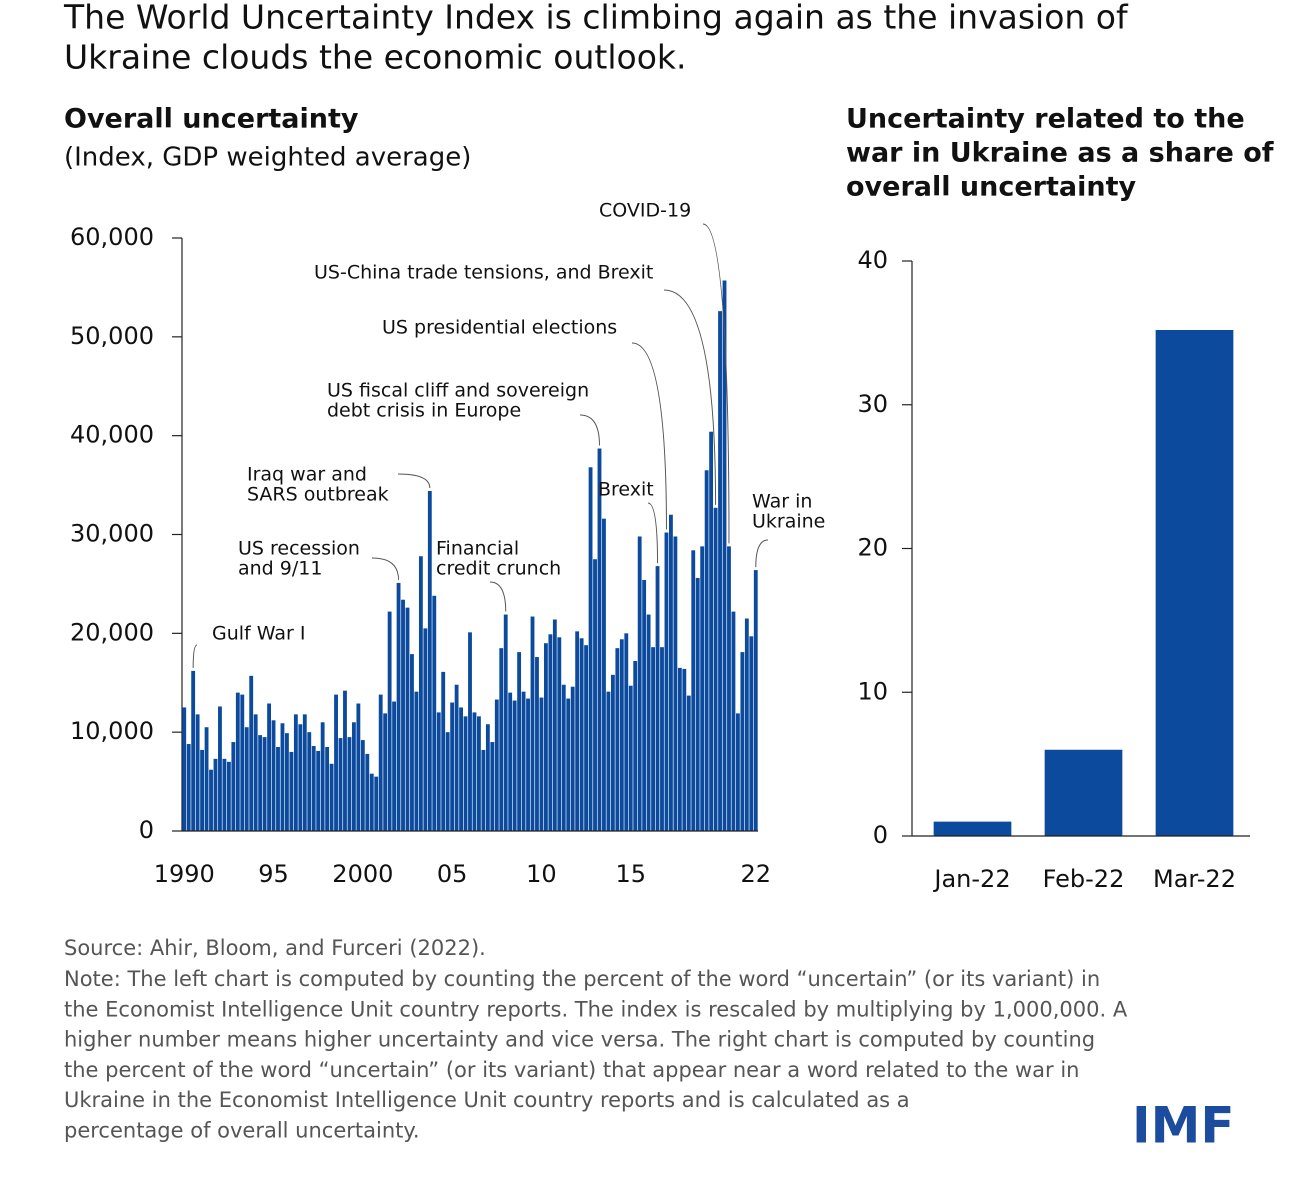 The width and height of the screenshot is (1300, 1196). I want to click on y-tick-label: 20,000, so click(112, 632).